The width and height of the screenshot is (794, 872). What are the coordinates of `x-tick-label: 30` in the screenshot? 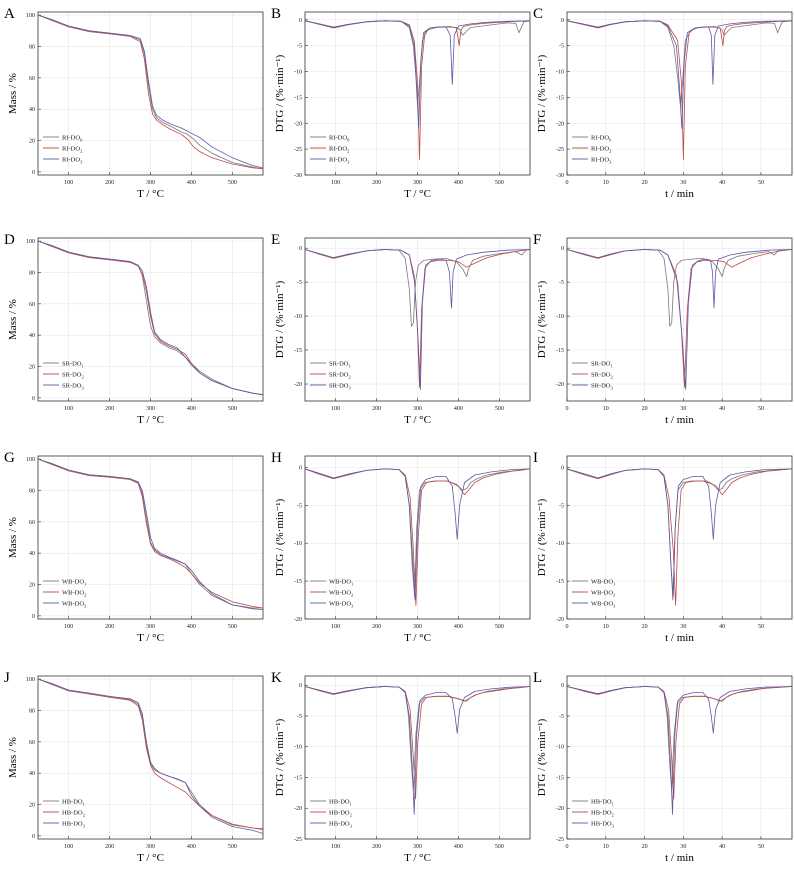 It's located at (683, 183).